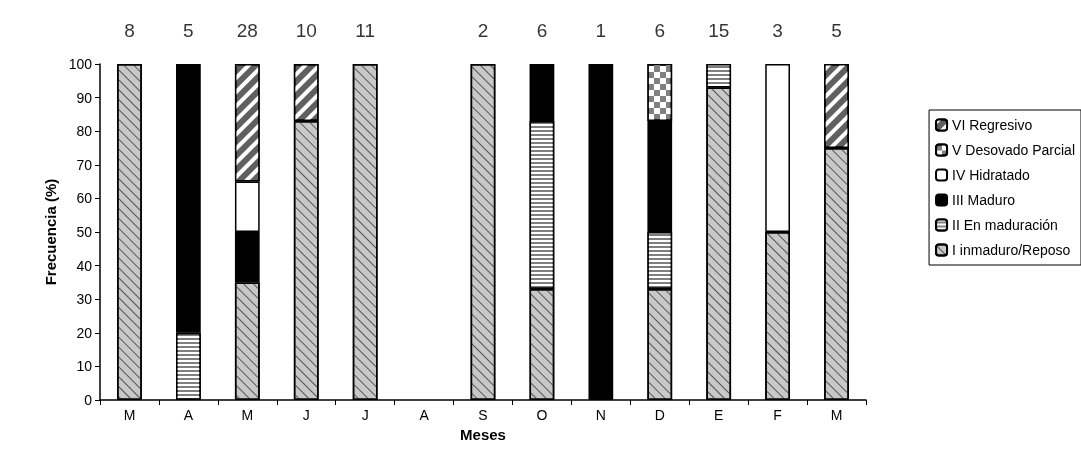 Image resolution: width=1081 pixels, height=462 pixels. Describe the element at coordinates (247, 30) in the screenshot. I see `text: 28` at that location.